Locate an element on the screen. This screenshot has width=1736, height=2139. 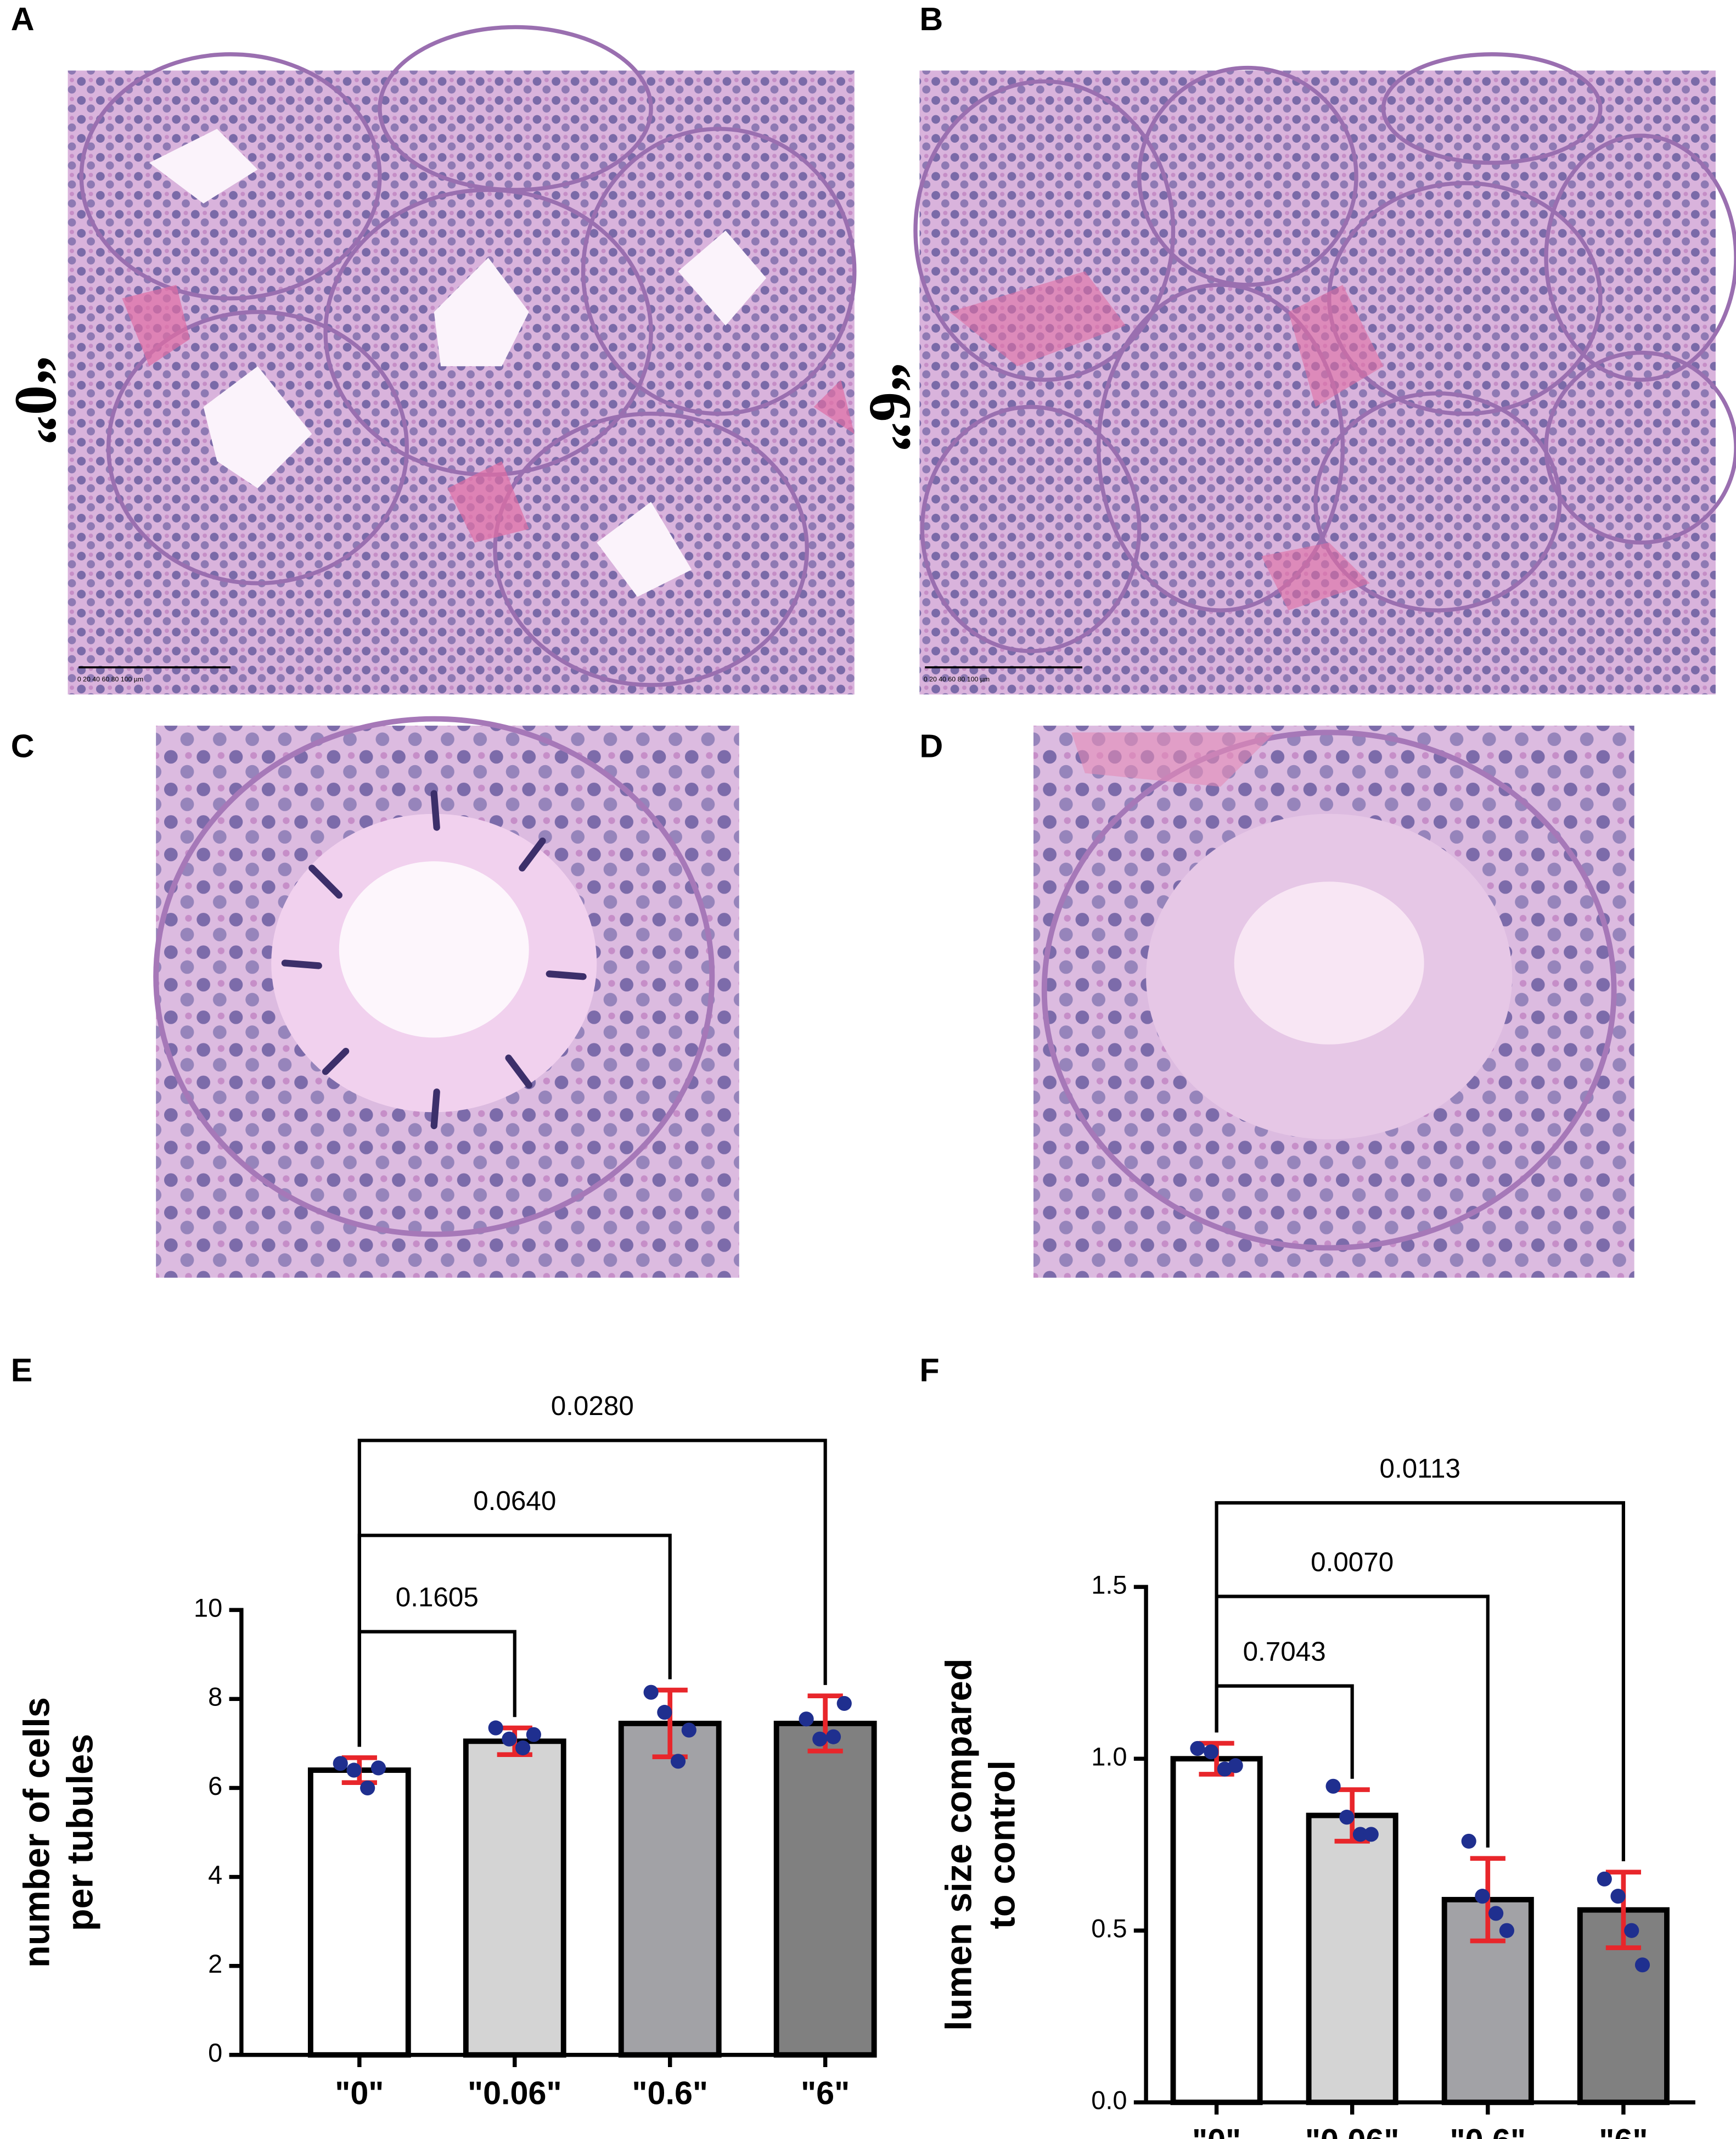
micrograph-b is located at coordinates (1324, 373).